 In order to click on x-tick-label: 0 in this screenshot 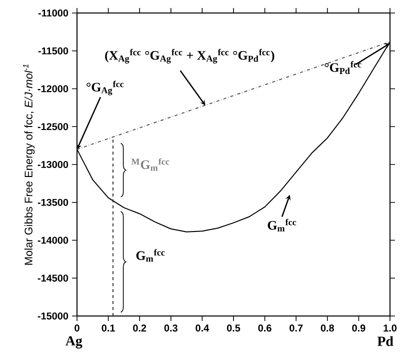, I will do `click(77, 328)`.